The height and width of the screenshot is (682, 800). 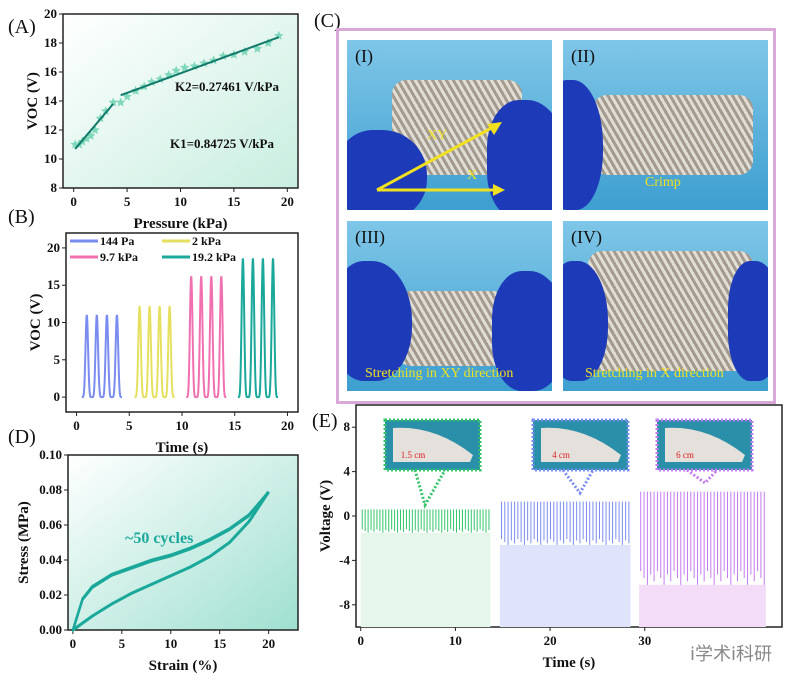 What do you see at coordinates (57, 396) in the screenshot?
I see `y-tick-label: 0` at bounding box center [57, 396].